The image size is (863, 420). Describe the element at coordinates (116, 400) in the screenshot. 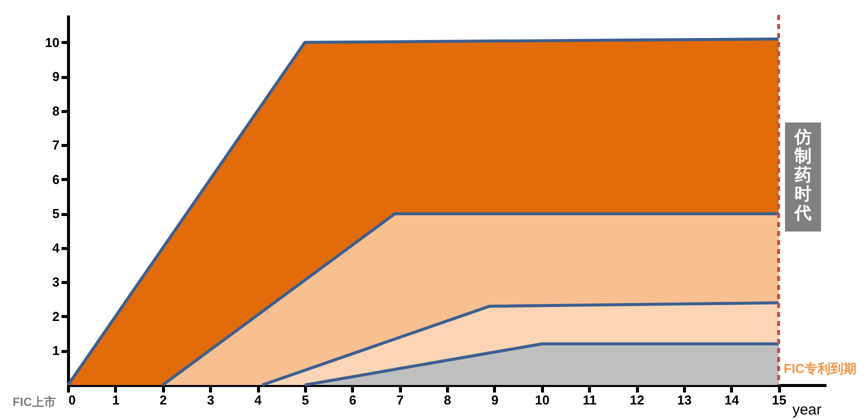

I see `x-tick-label: 1` at that location.